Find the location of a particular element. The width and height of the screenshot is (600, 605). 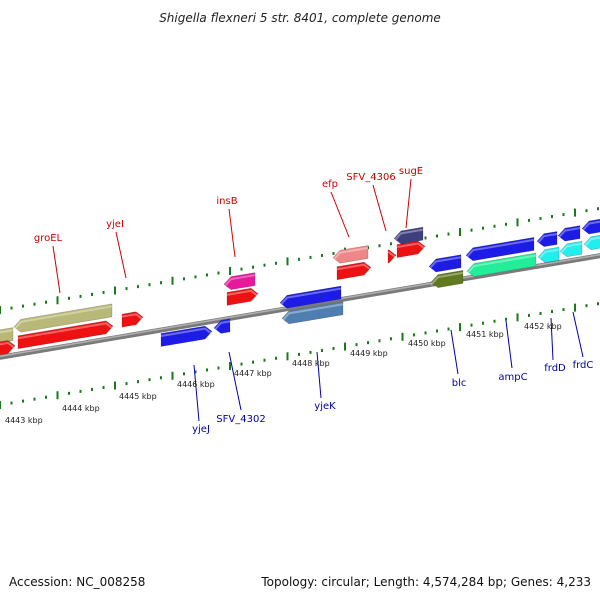

feature-SFV_4306-red is located at coordinates (392, 256).